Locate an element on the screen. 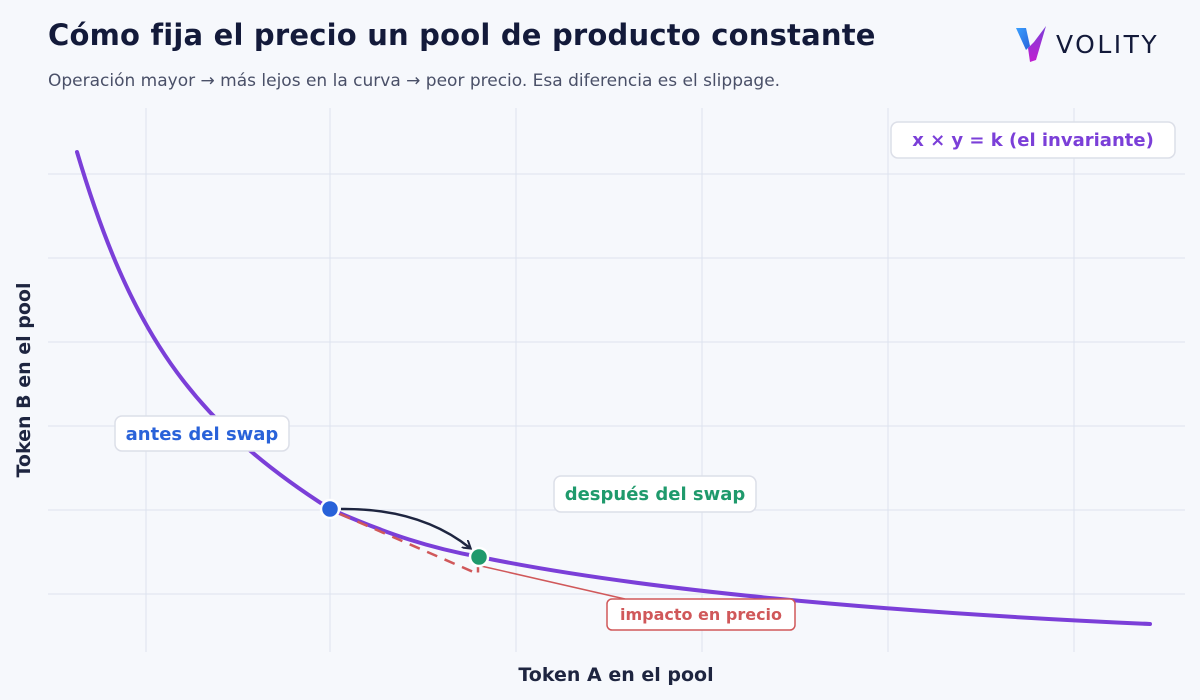 The image size is (1200, 700). impact-leader-line is located at coordinates (553, 582).